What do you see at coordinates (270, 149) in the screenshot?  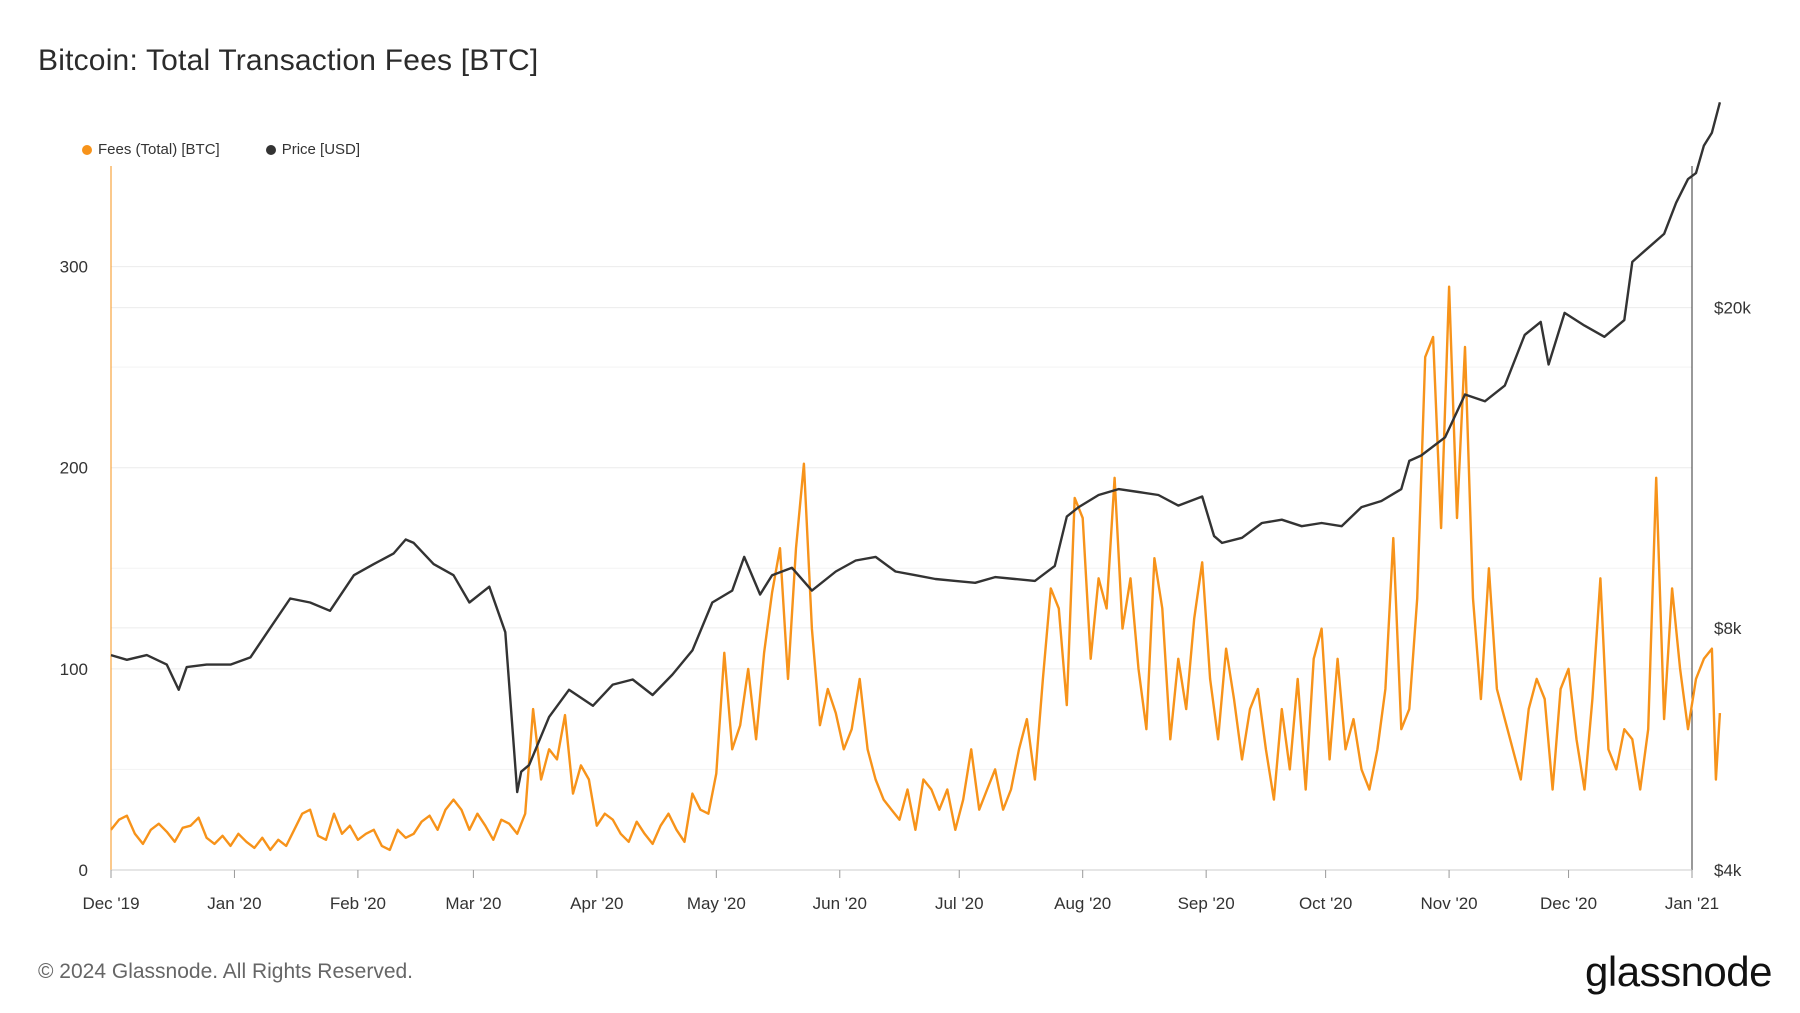 I see `legend-price-dot` at bounding box center [270, 149].